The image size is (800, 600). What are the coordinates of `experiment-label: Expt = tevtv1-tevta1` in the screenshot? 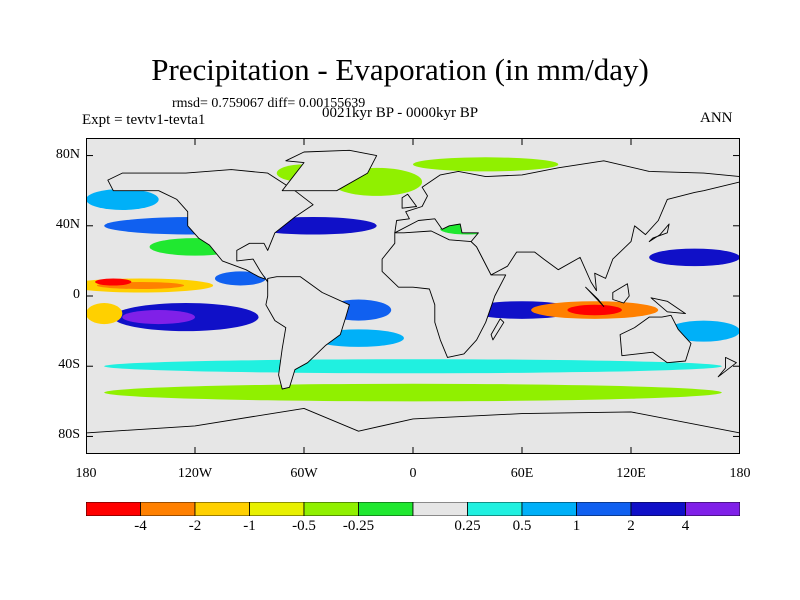 It's located at (144, 120).